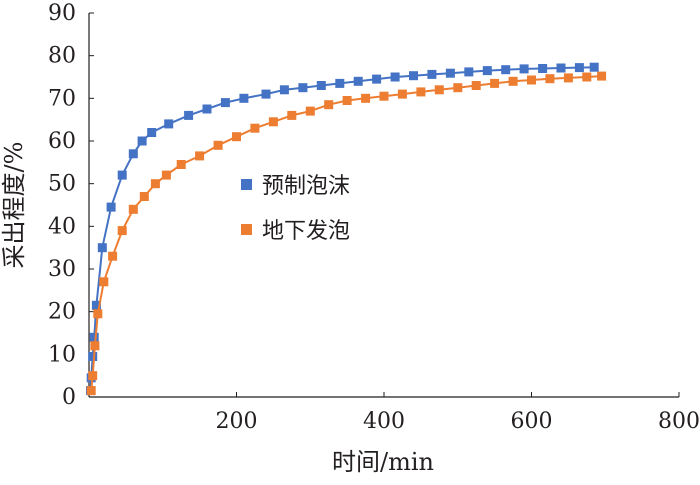 The height and width of the screenshot is (485, 700). Describe the element at coordinates (458, 413) in the screenshot. I see `x-ticks: 200 400 600 800` at that location.